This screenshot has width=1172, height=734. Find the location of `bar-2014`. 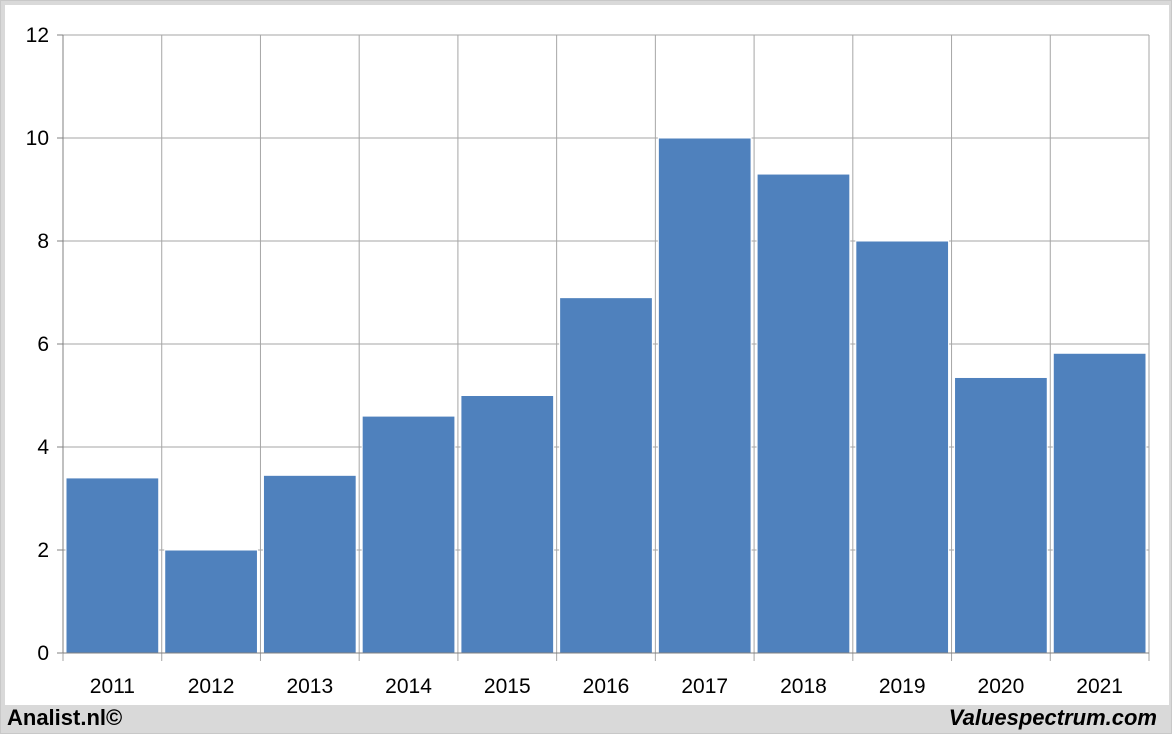

bar-2014 is located at coordinates (408, 534).